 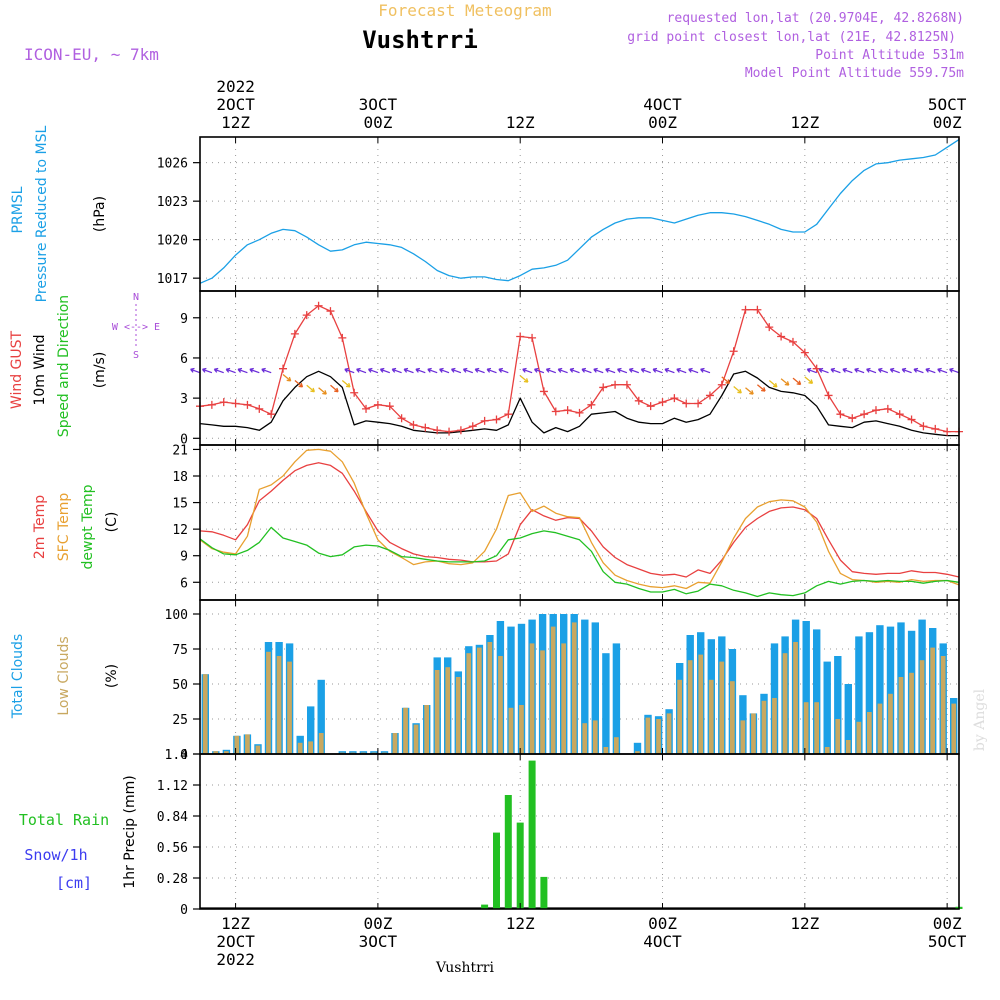 I want to click on model-name: ICON-EU, ~ 7km, so click(x=91, y=54).